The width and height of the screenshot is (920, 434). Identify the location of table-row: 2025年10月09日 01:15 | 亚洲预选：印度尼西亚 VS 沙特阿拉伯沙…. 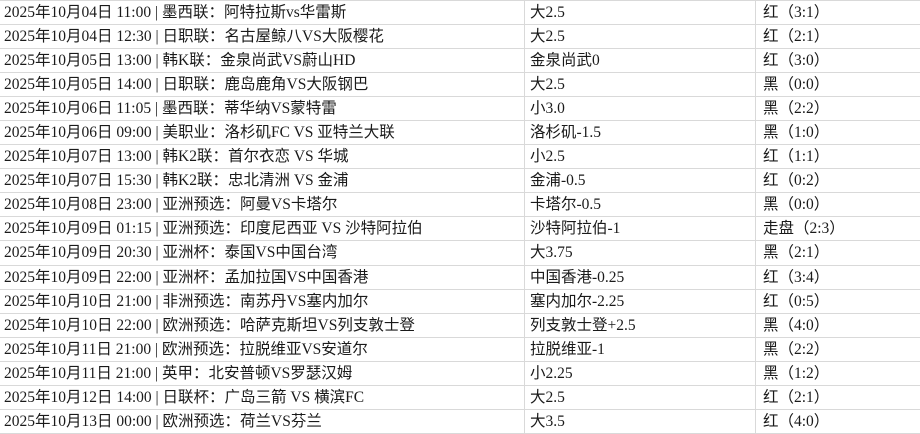
(460, 229).